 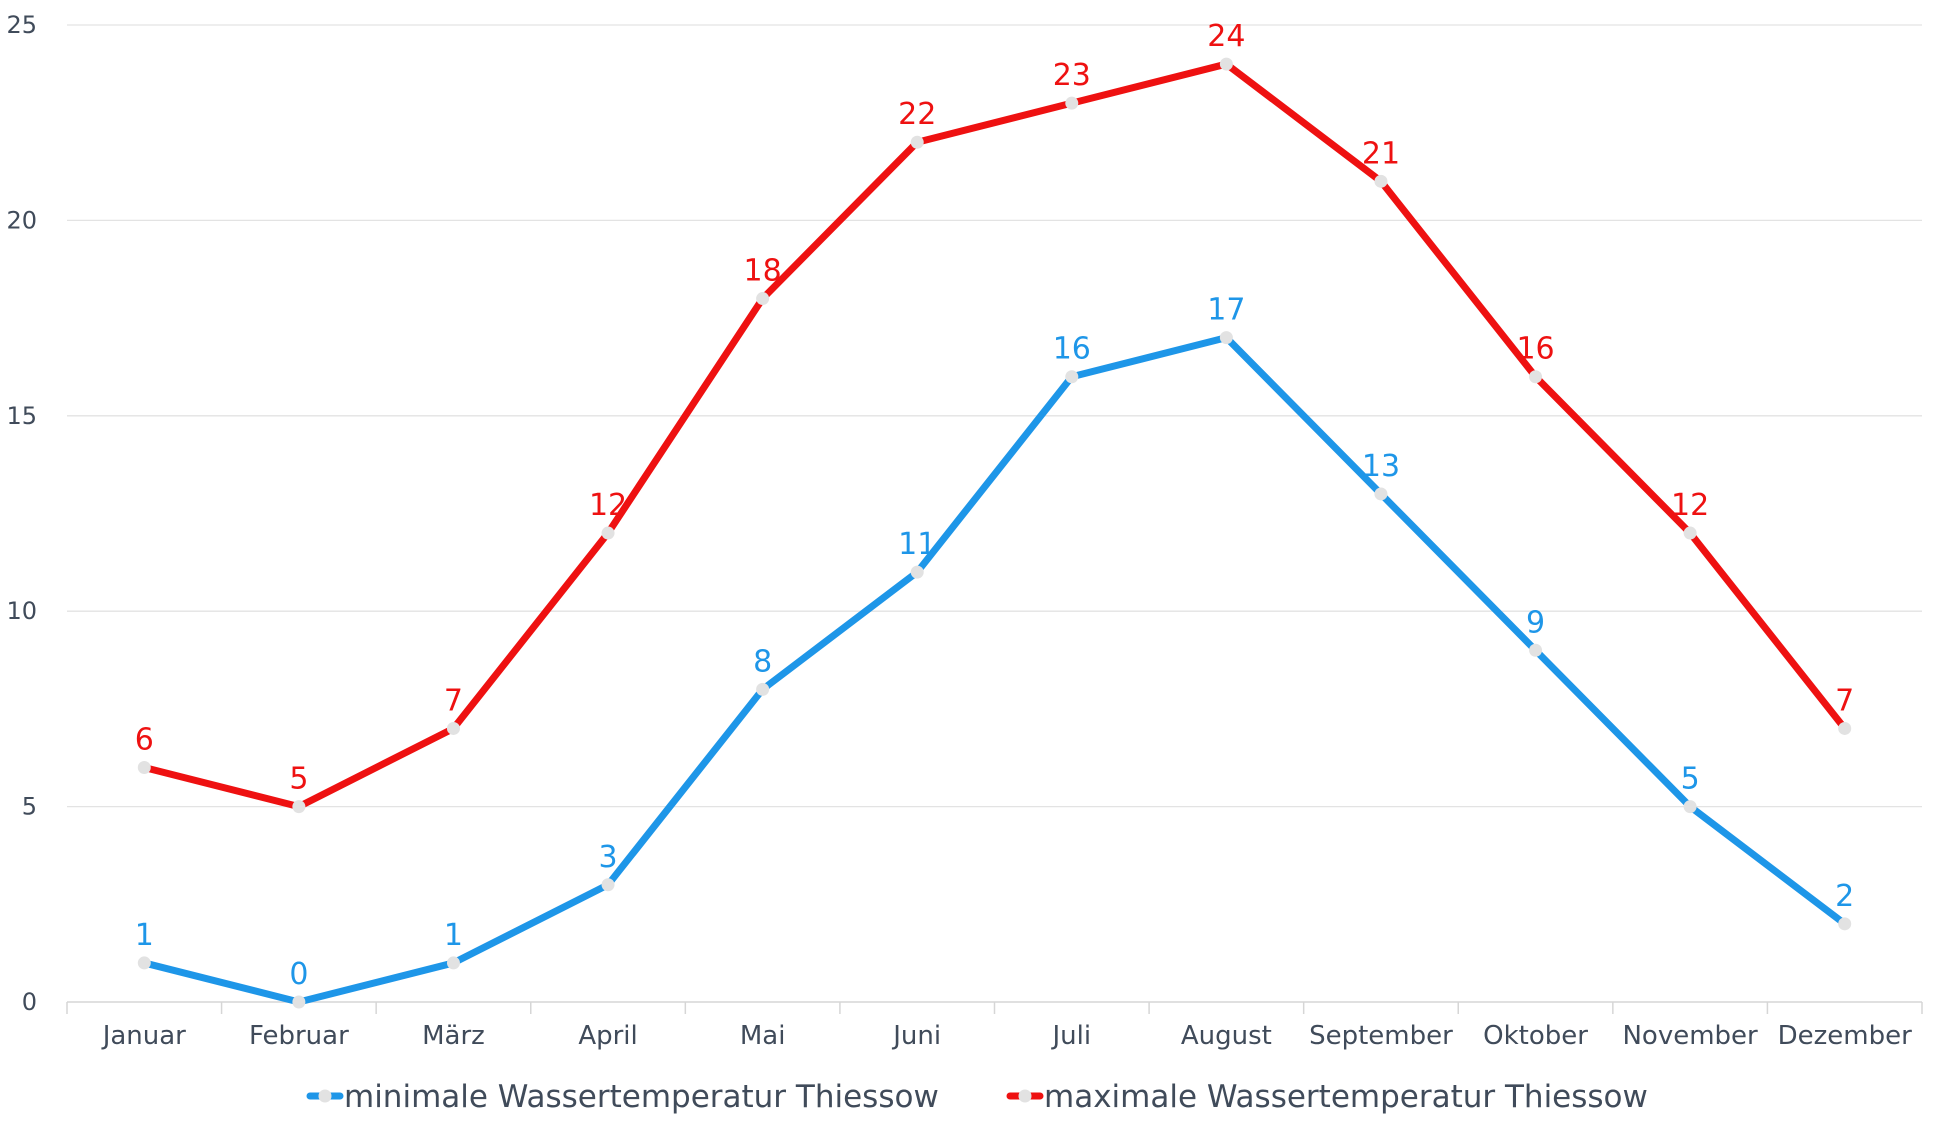 I want to click on y-tick-label: 10, so click(x=21, y=611).